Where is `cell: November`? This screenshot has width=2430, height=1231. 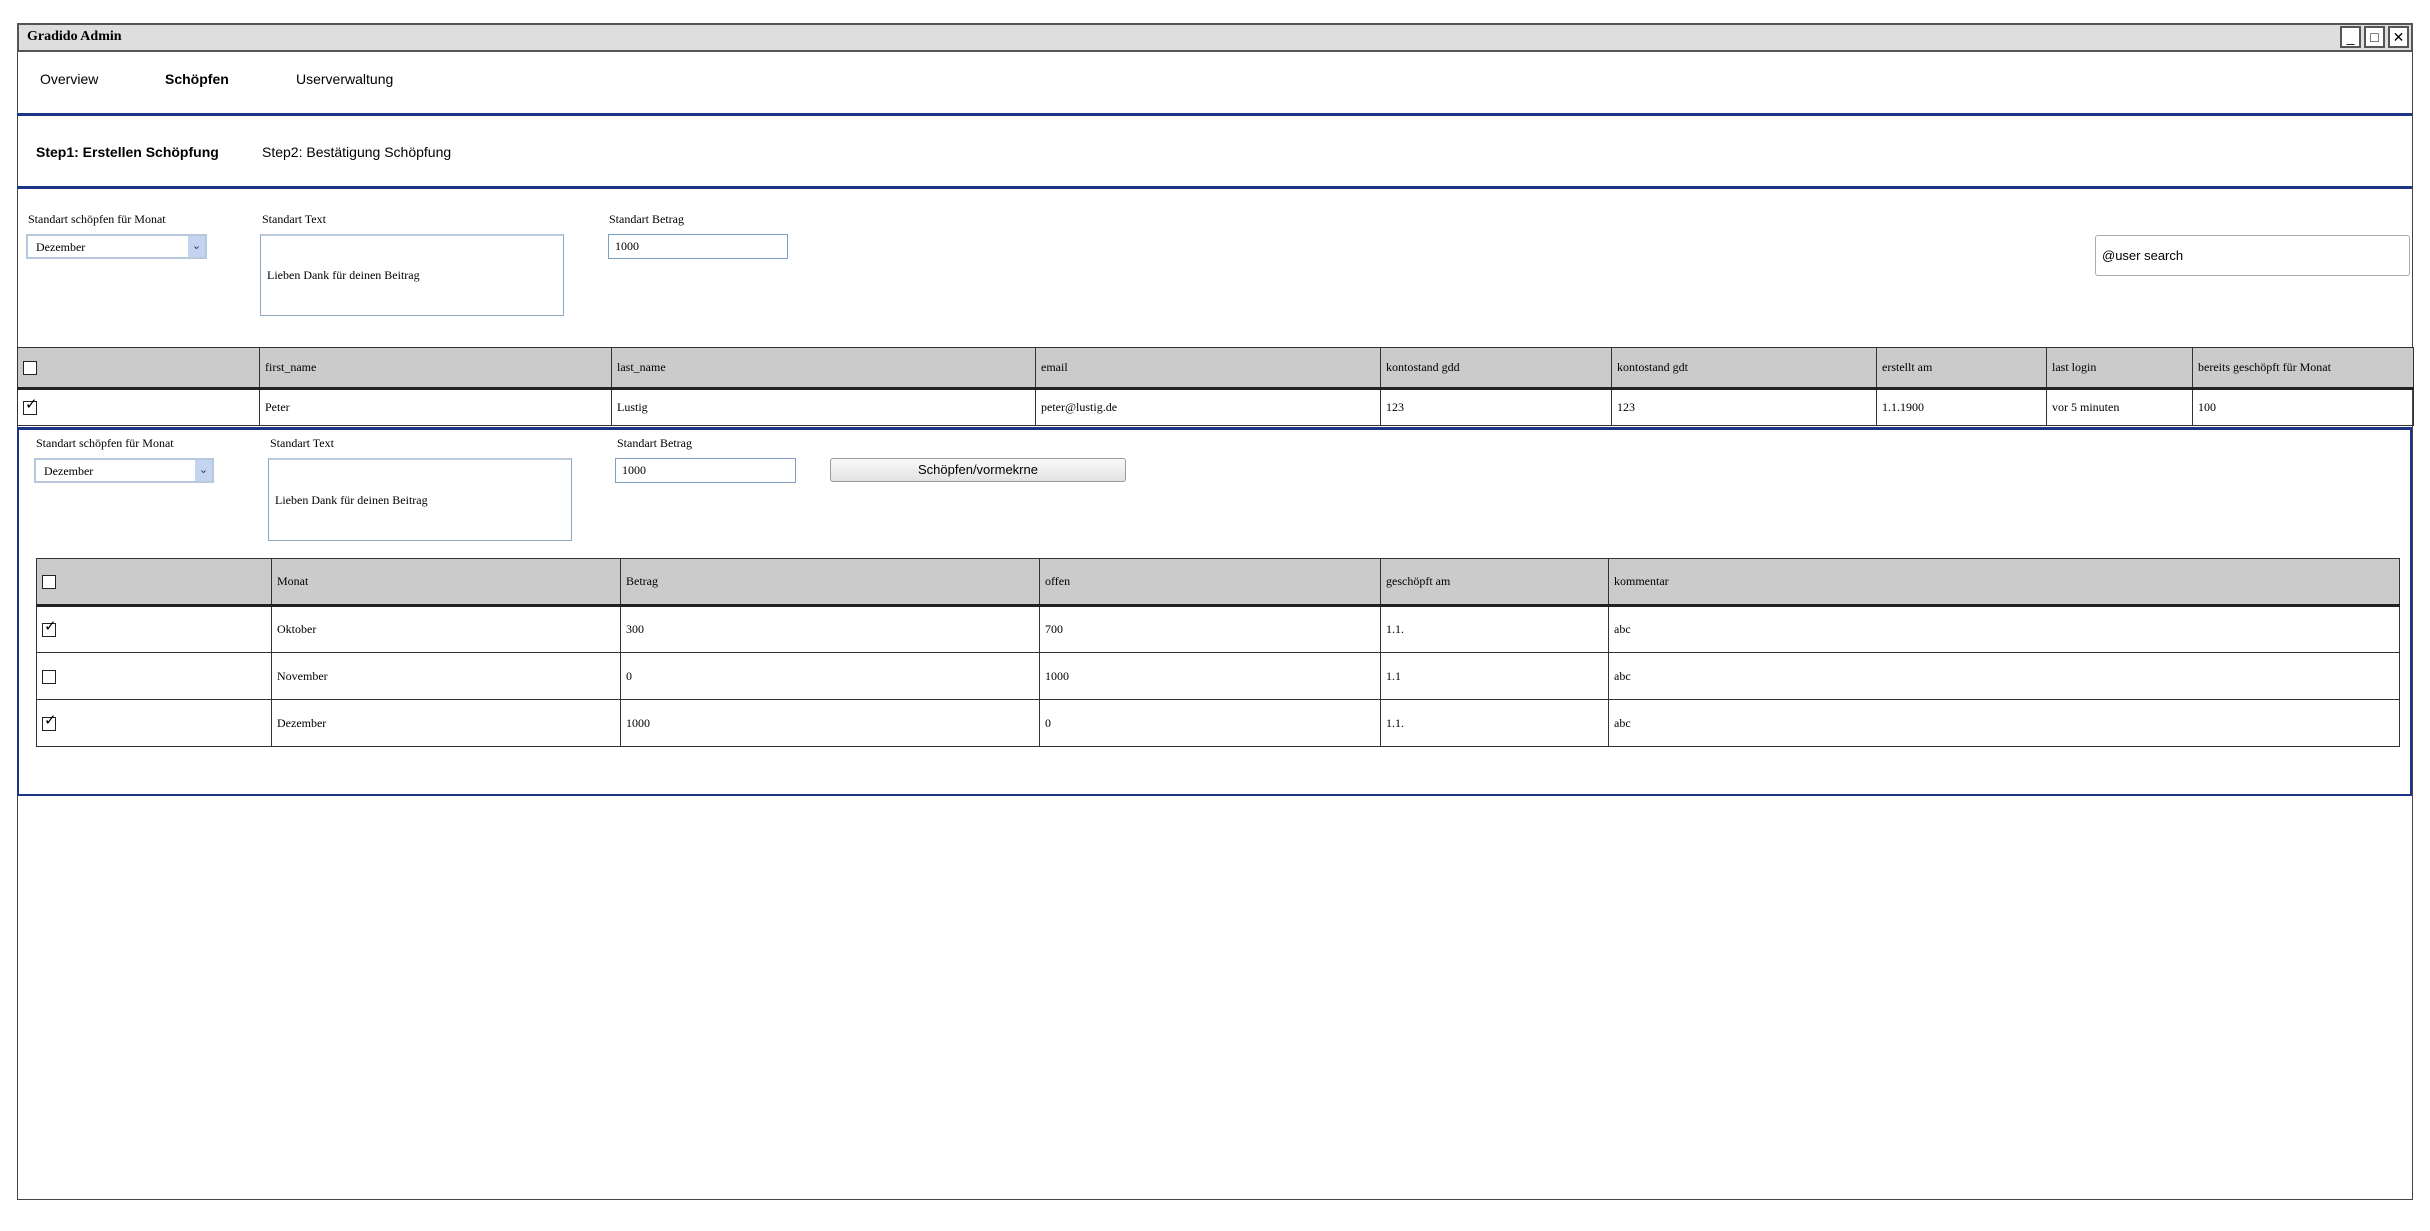
cell: November is located at coordinates (446, 676).